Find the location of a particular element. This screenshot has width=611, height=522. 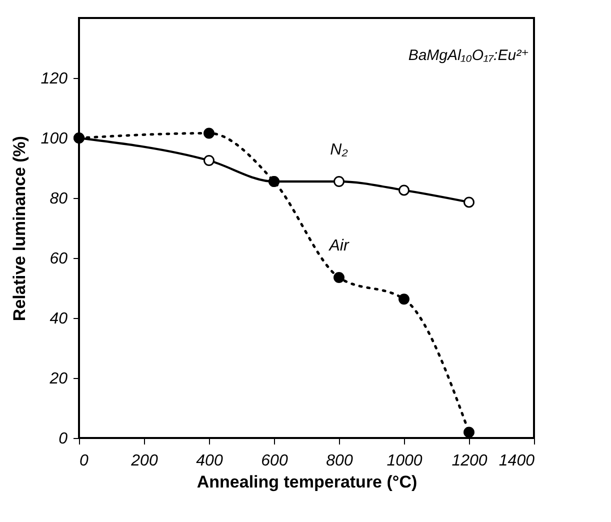

x-tick-label: 0 is located at coordinates (84, 461).